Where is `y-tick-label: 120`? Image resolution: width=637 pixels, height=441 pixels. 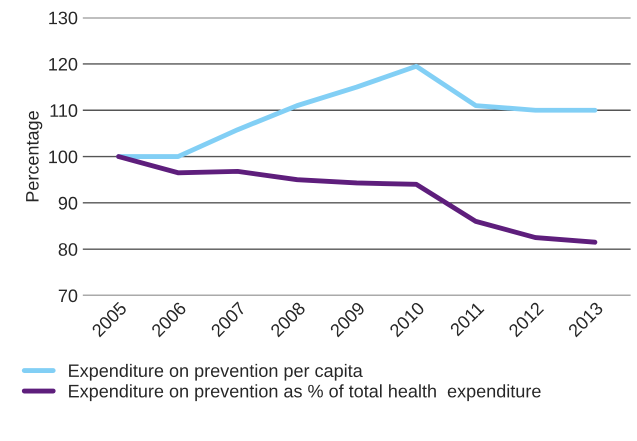
y-tick-label: 120 is located at coordinates (63, 64).